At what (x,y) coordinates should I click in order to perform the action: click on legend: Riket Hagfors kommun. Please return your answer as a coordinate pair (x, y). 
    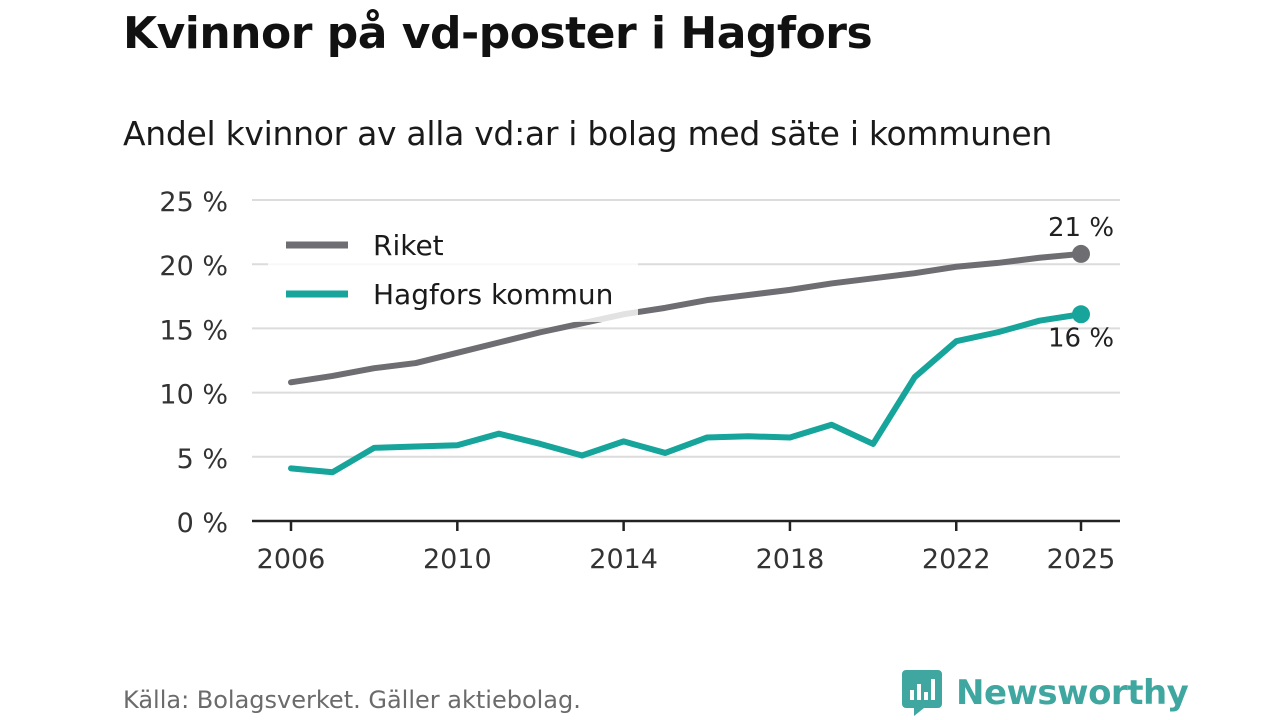
    Looking at the image, I should click on (453, 272).